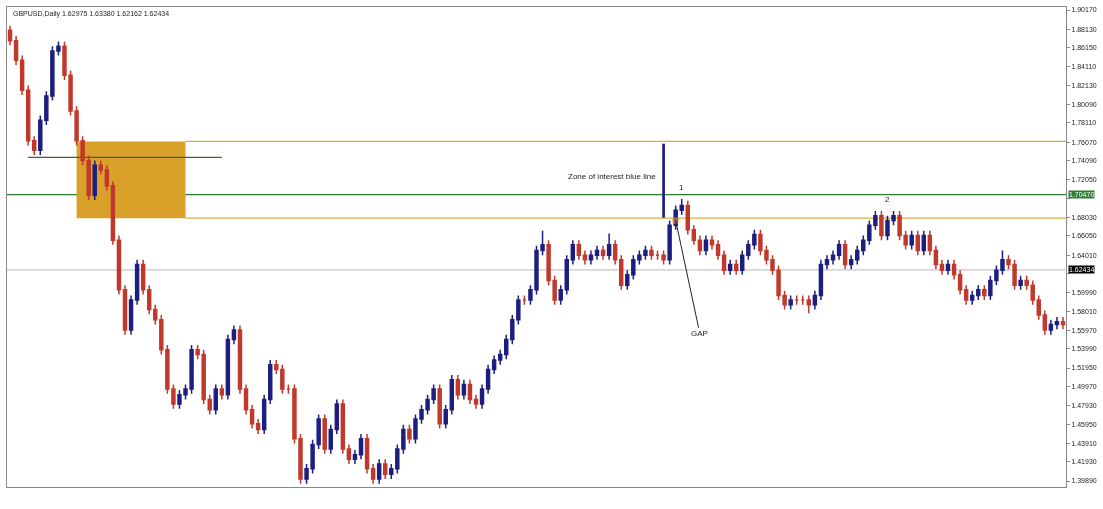 The width and height of the screenshot is (1103, 509). What do you see at coordinates (612, 176) in the screenshot?
I see `annotation: Zone of interest blue line` at bounding box center [612, 176].